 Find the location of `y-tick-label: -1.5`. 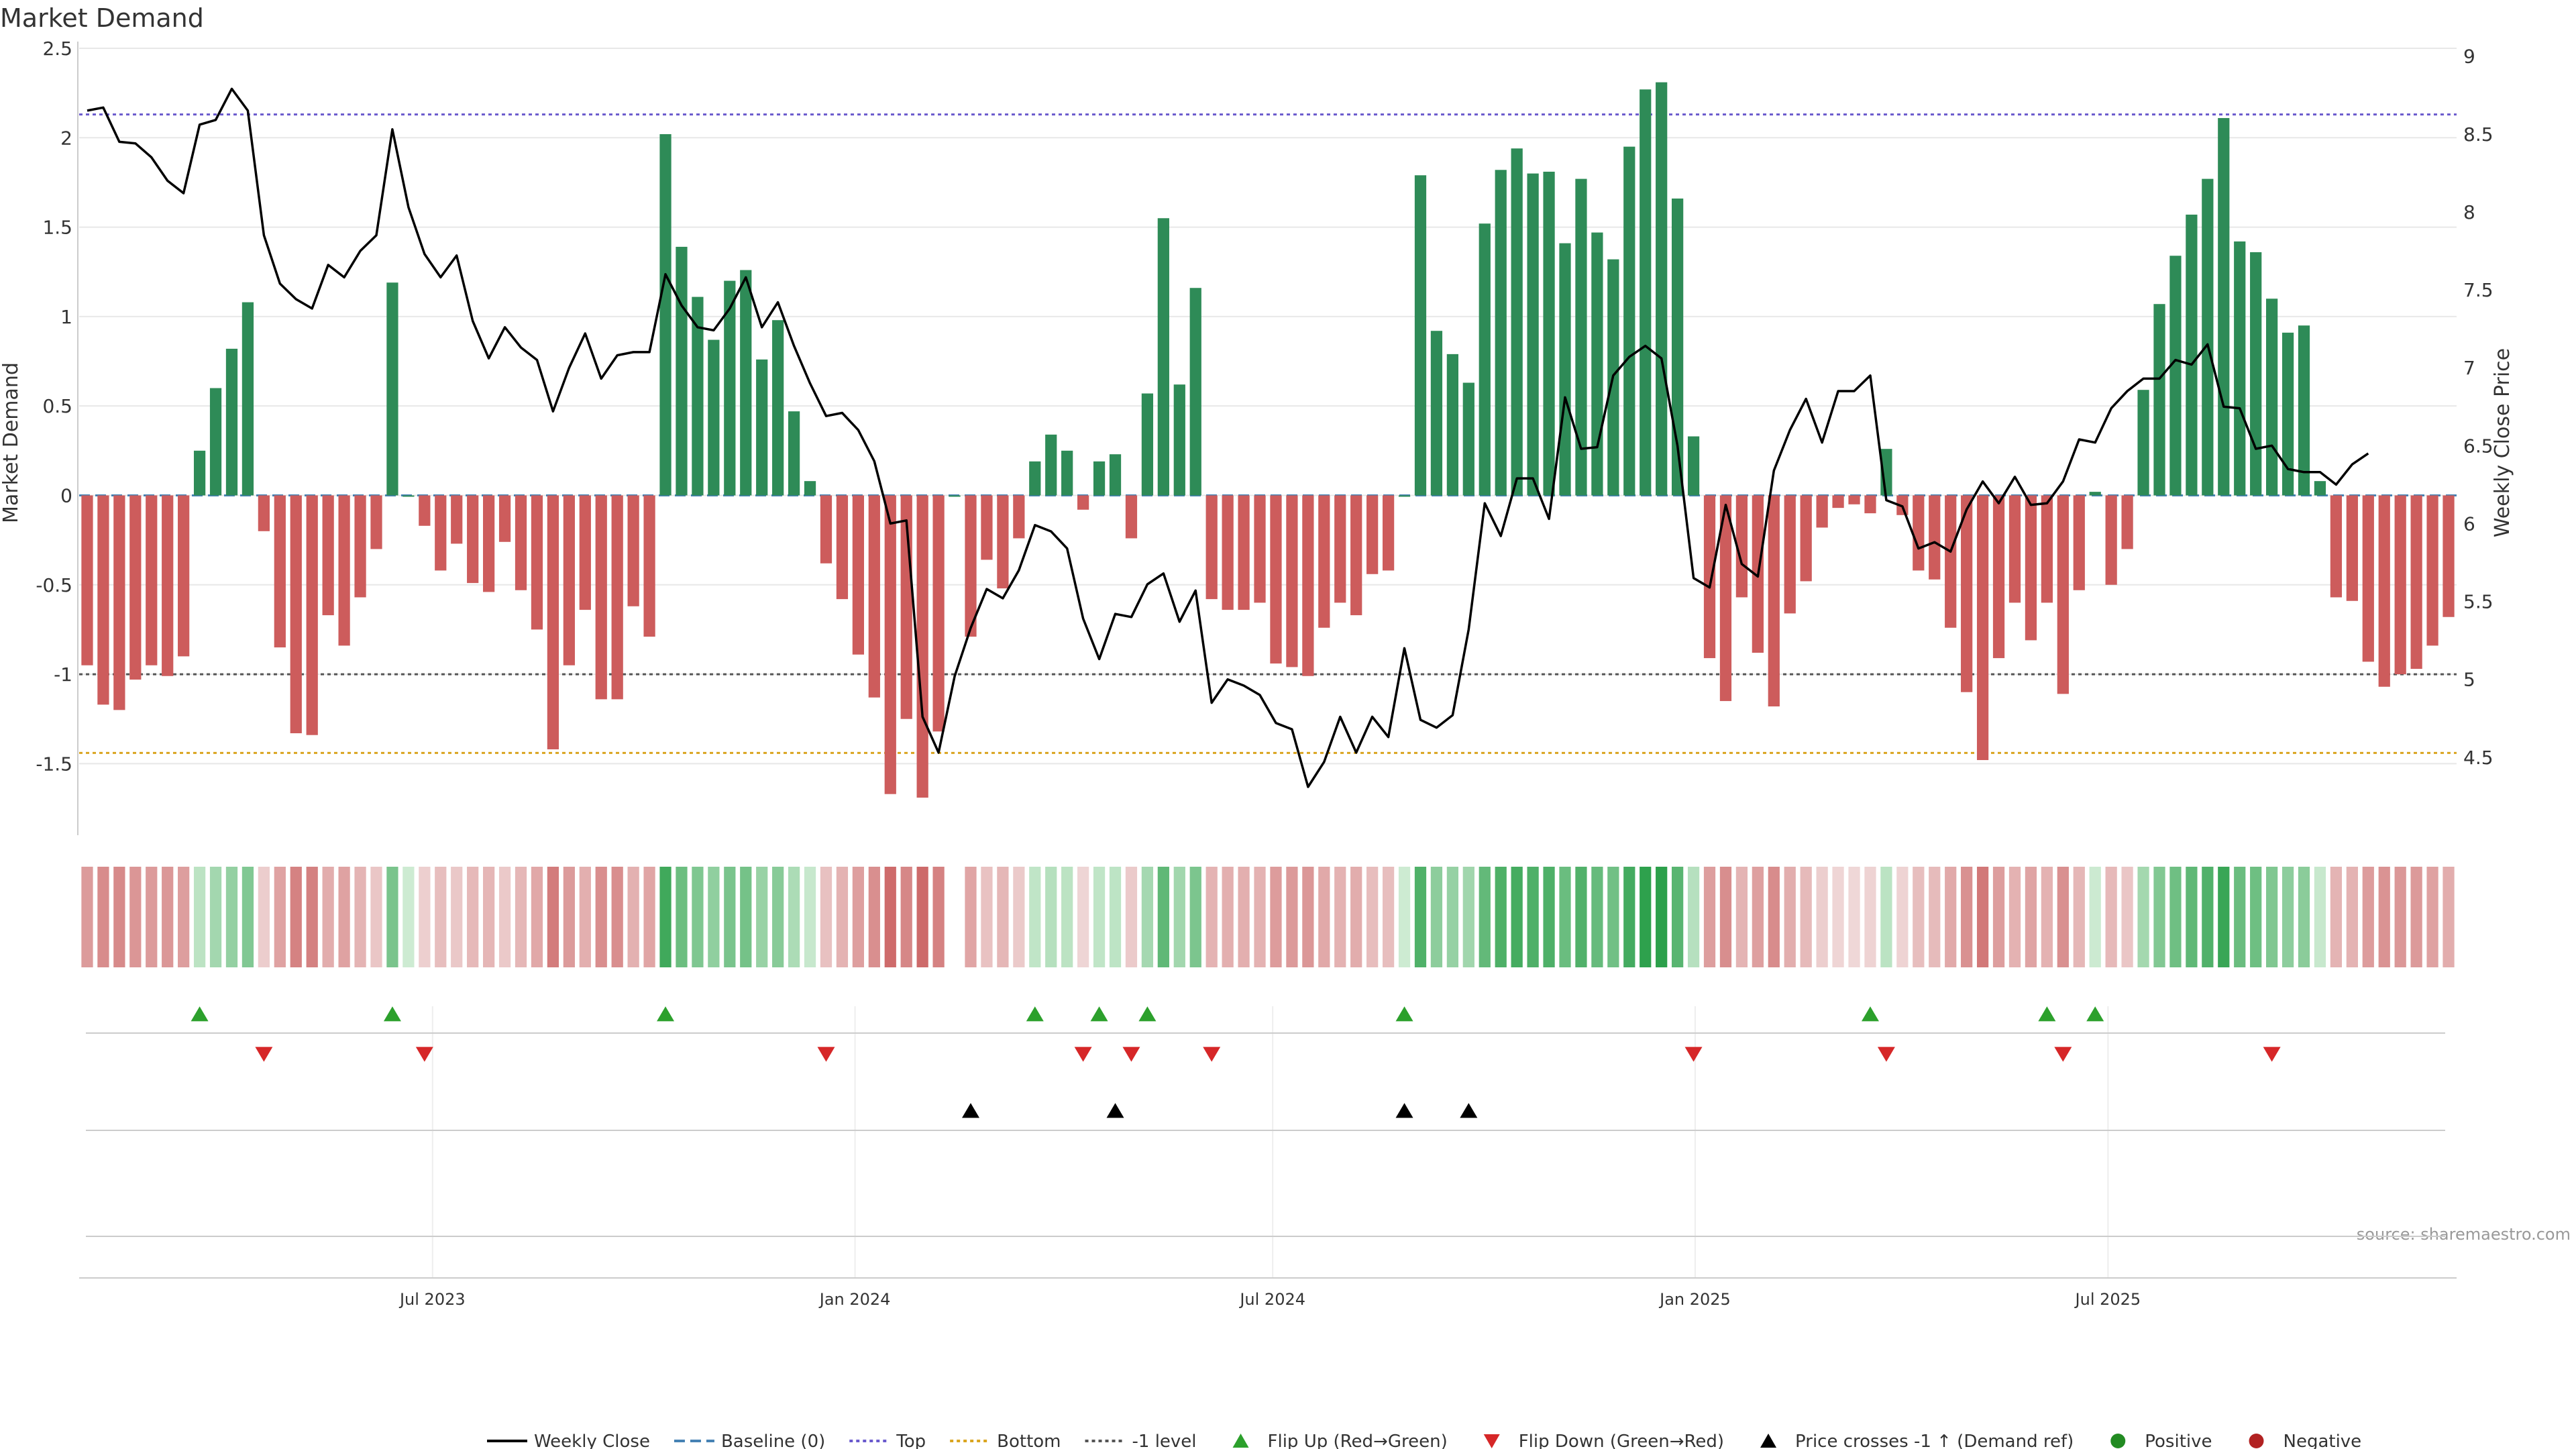

y-tick-label: -1.5 is located at coordinates (54, 764).